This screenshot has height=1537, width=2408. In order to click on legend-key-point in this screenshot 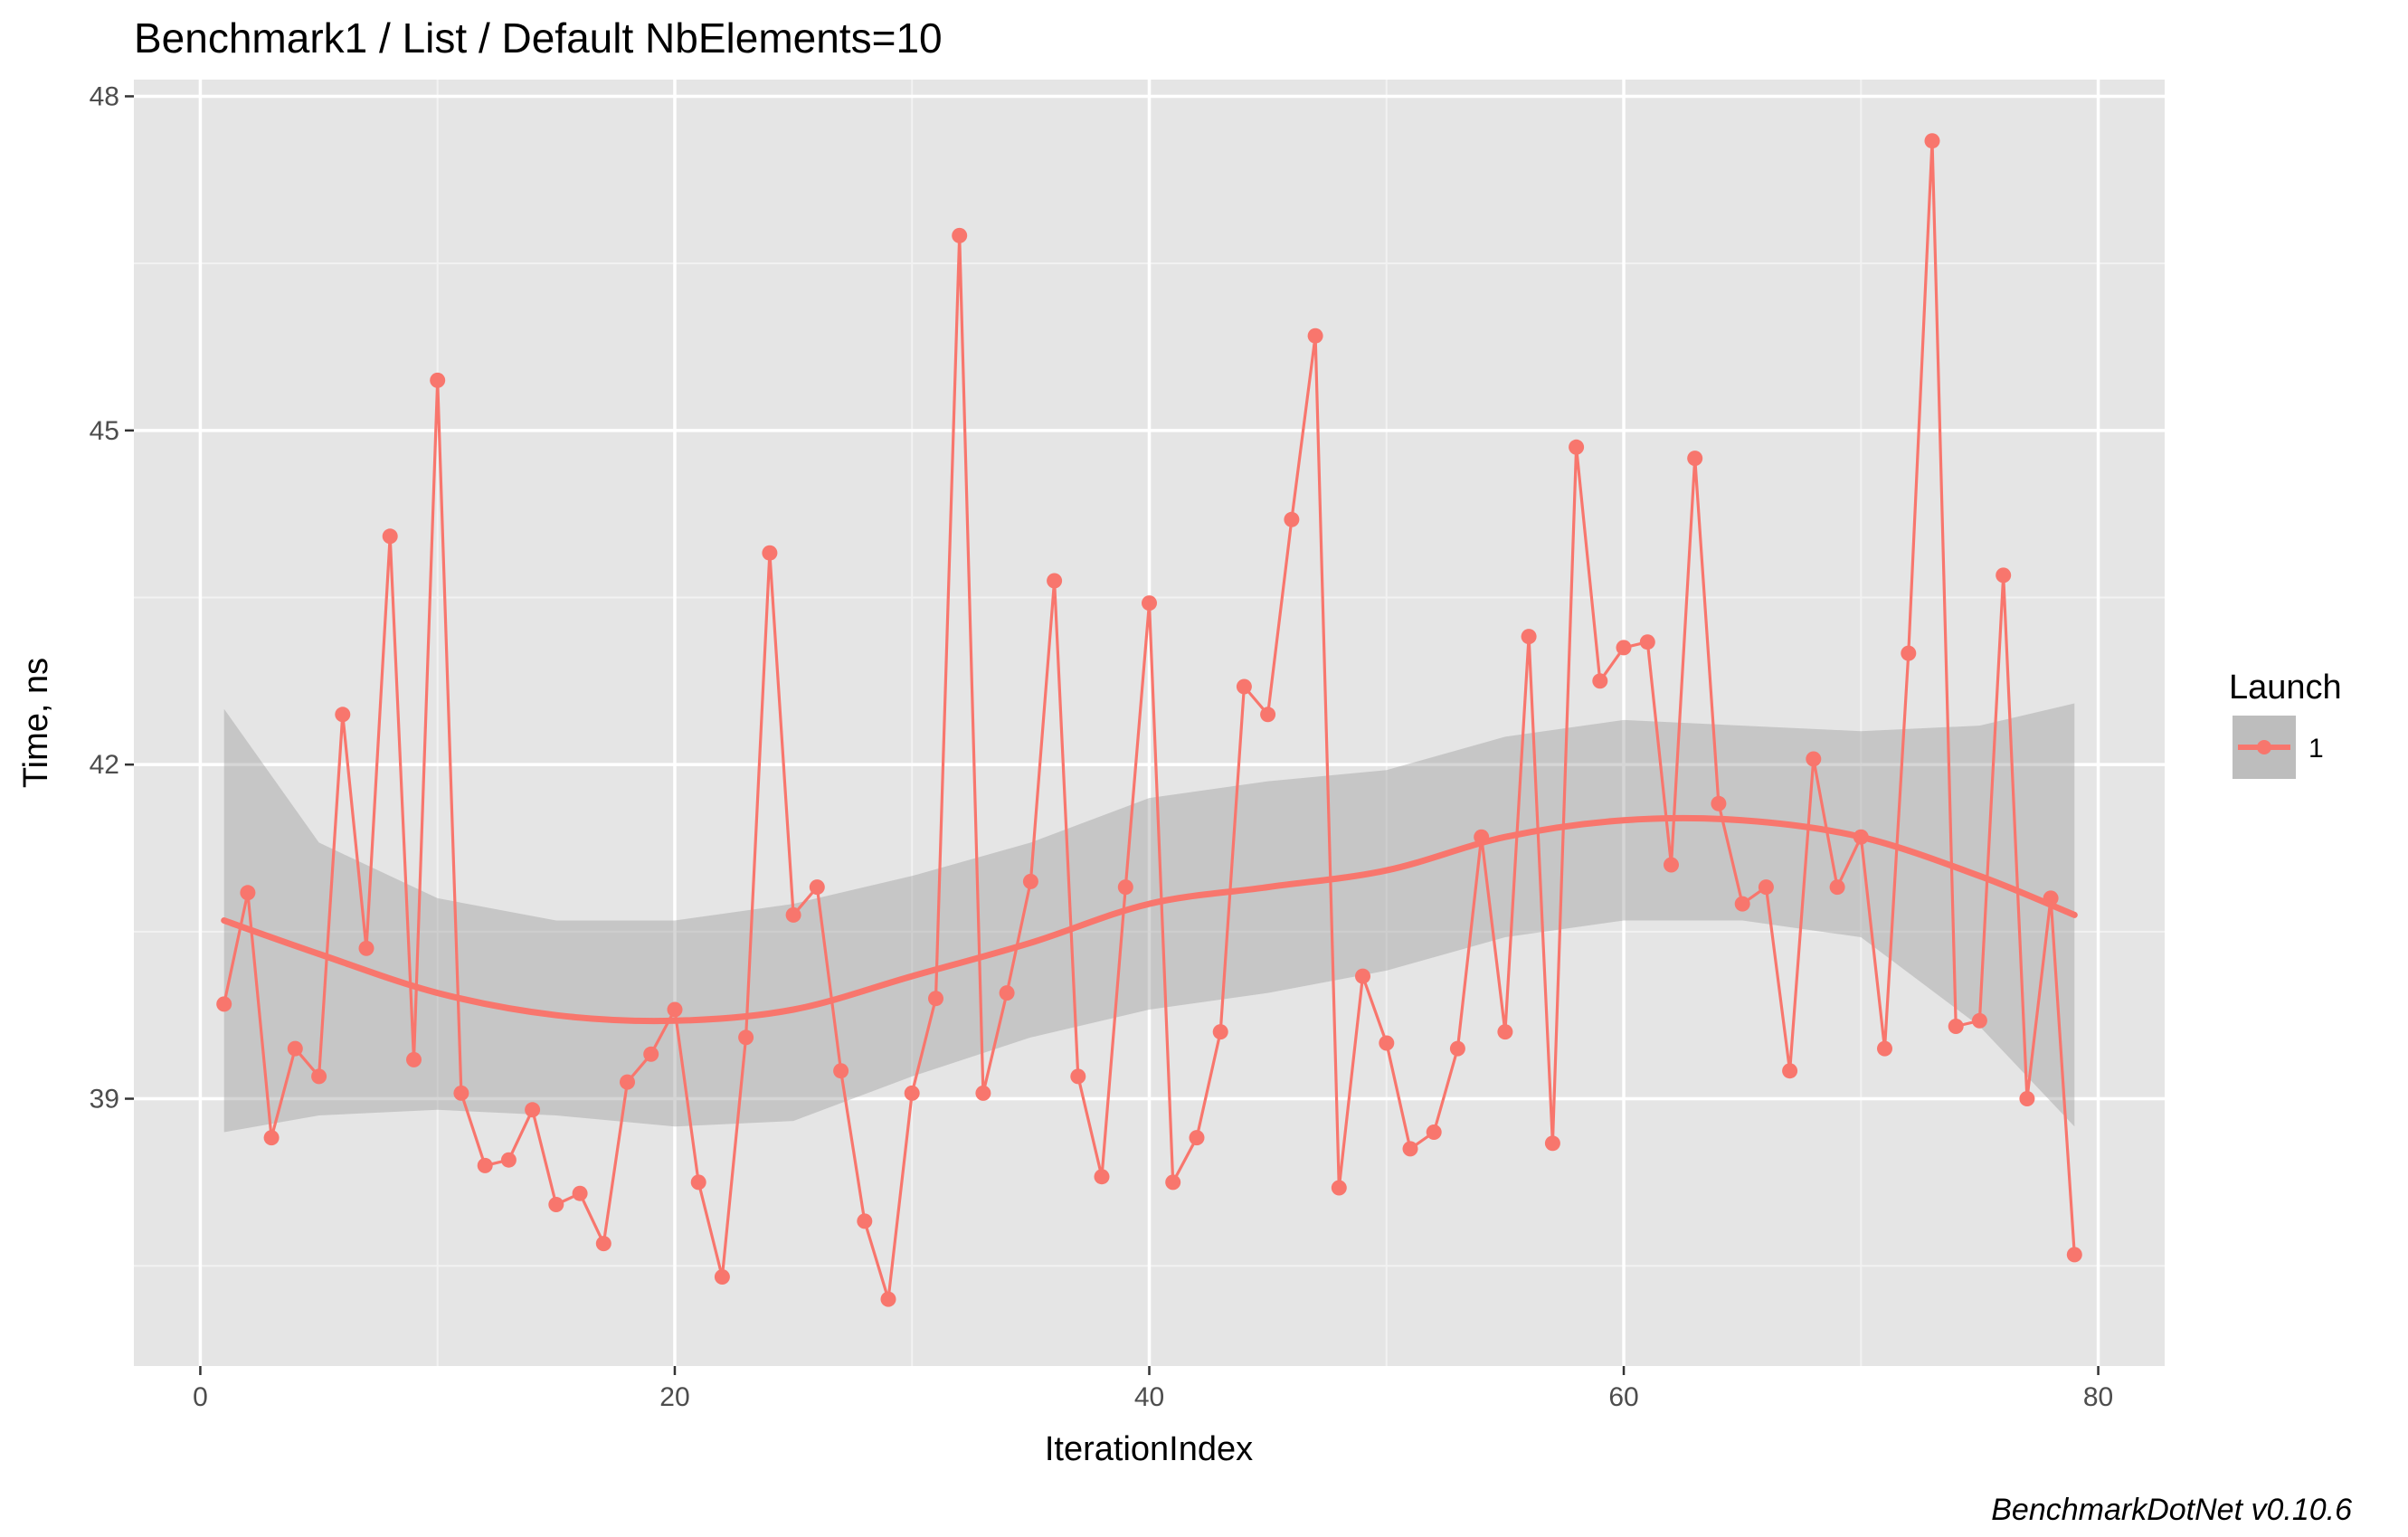, I will do `click(2264, 747)`.